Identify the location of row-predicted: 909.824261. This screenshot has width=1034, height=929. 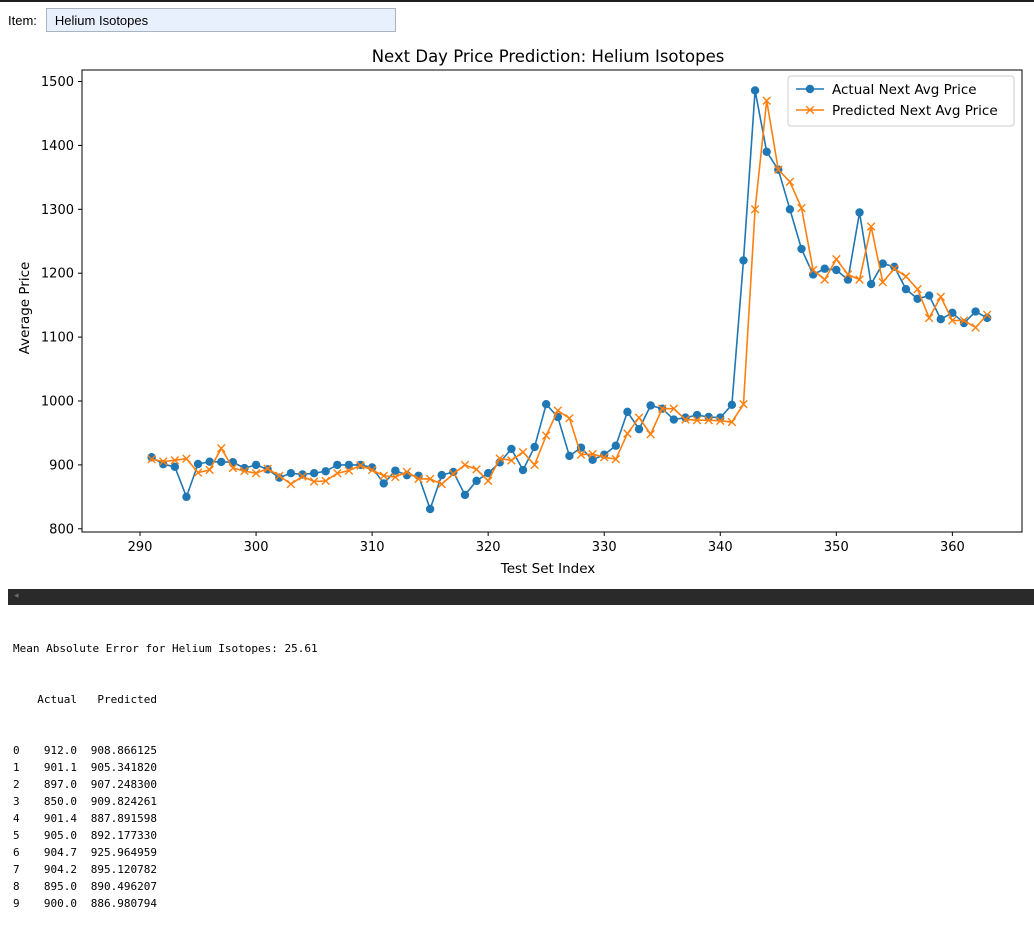
(123, 801).